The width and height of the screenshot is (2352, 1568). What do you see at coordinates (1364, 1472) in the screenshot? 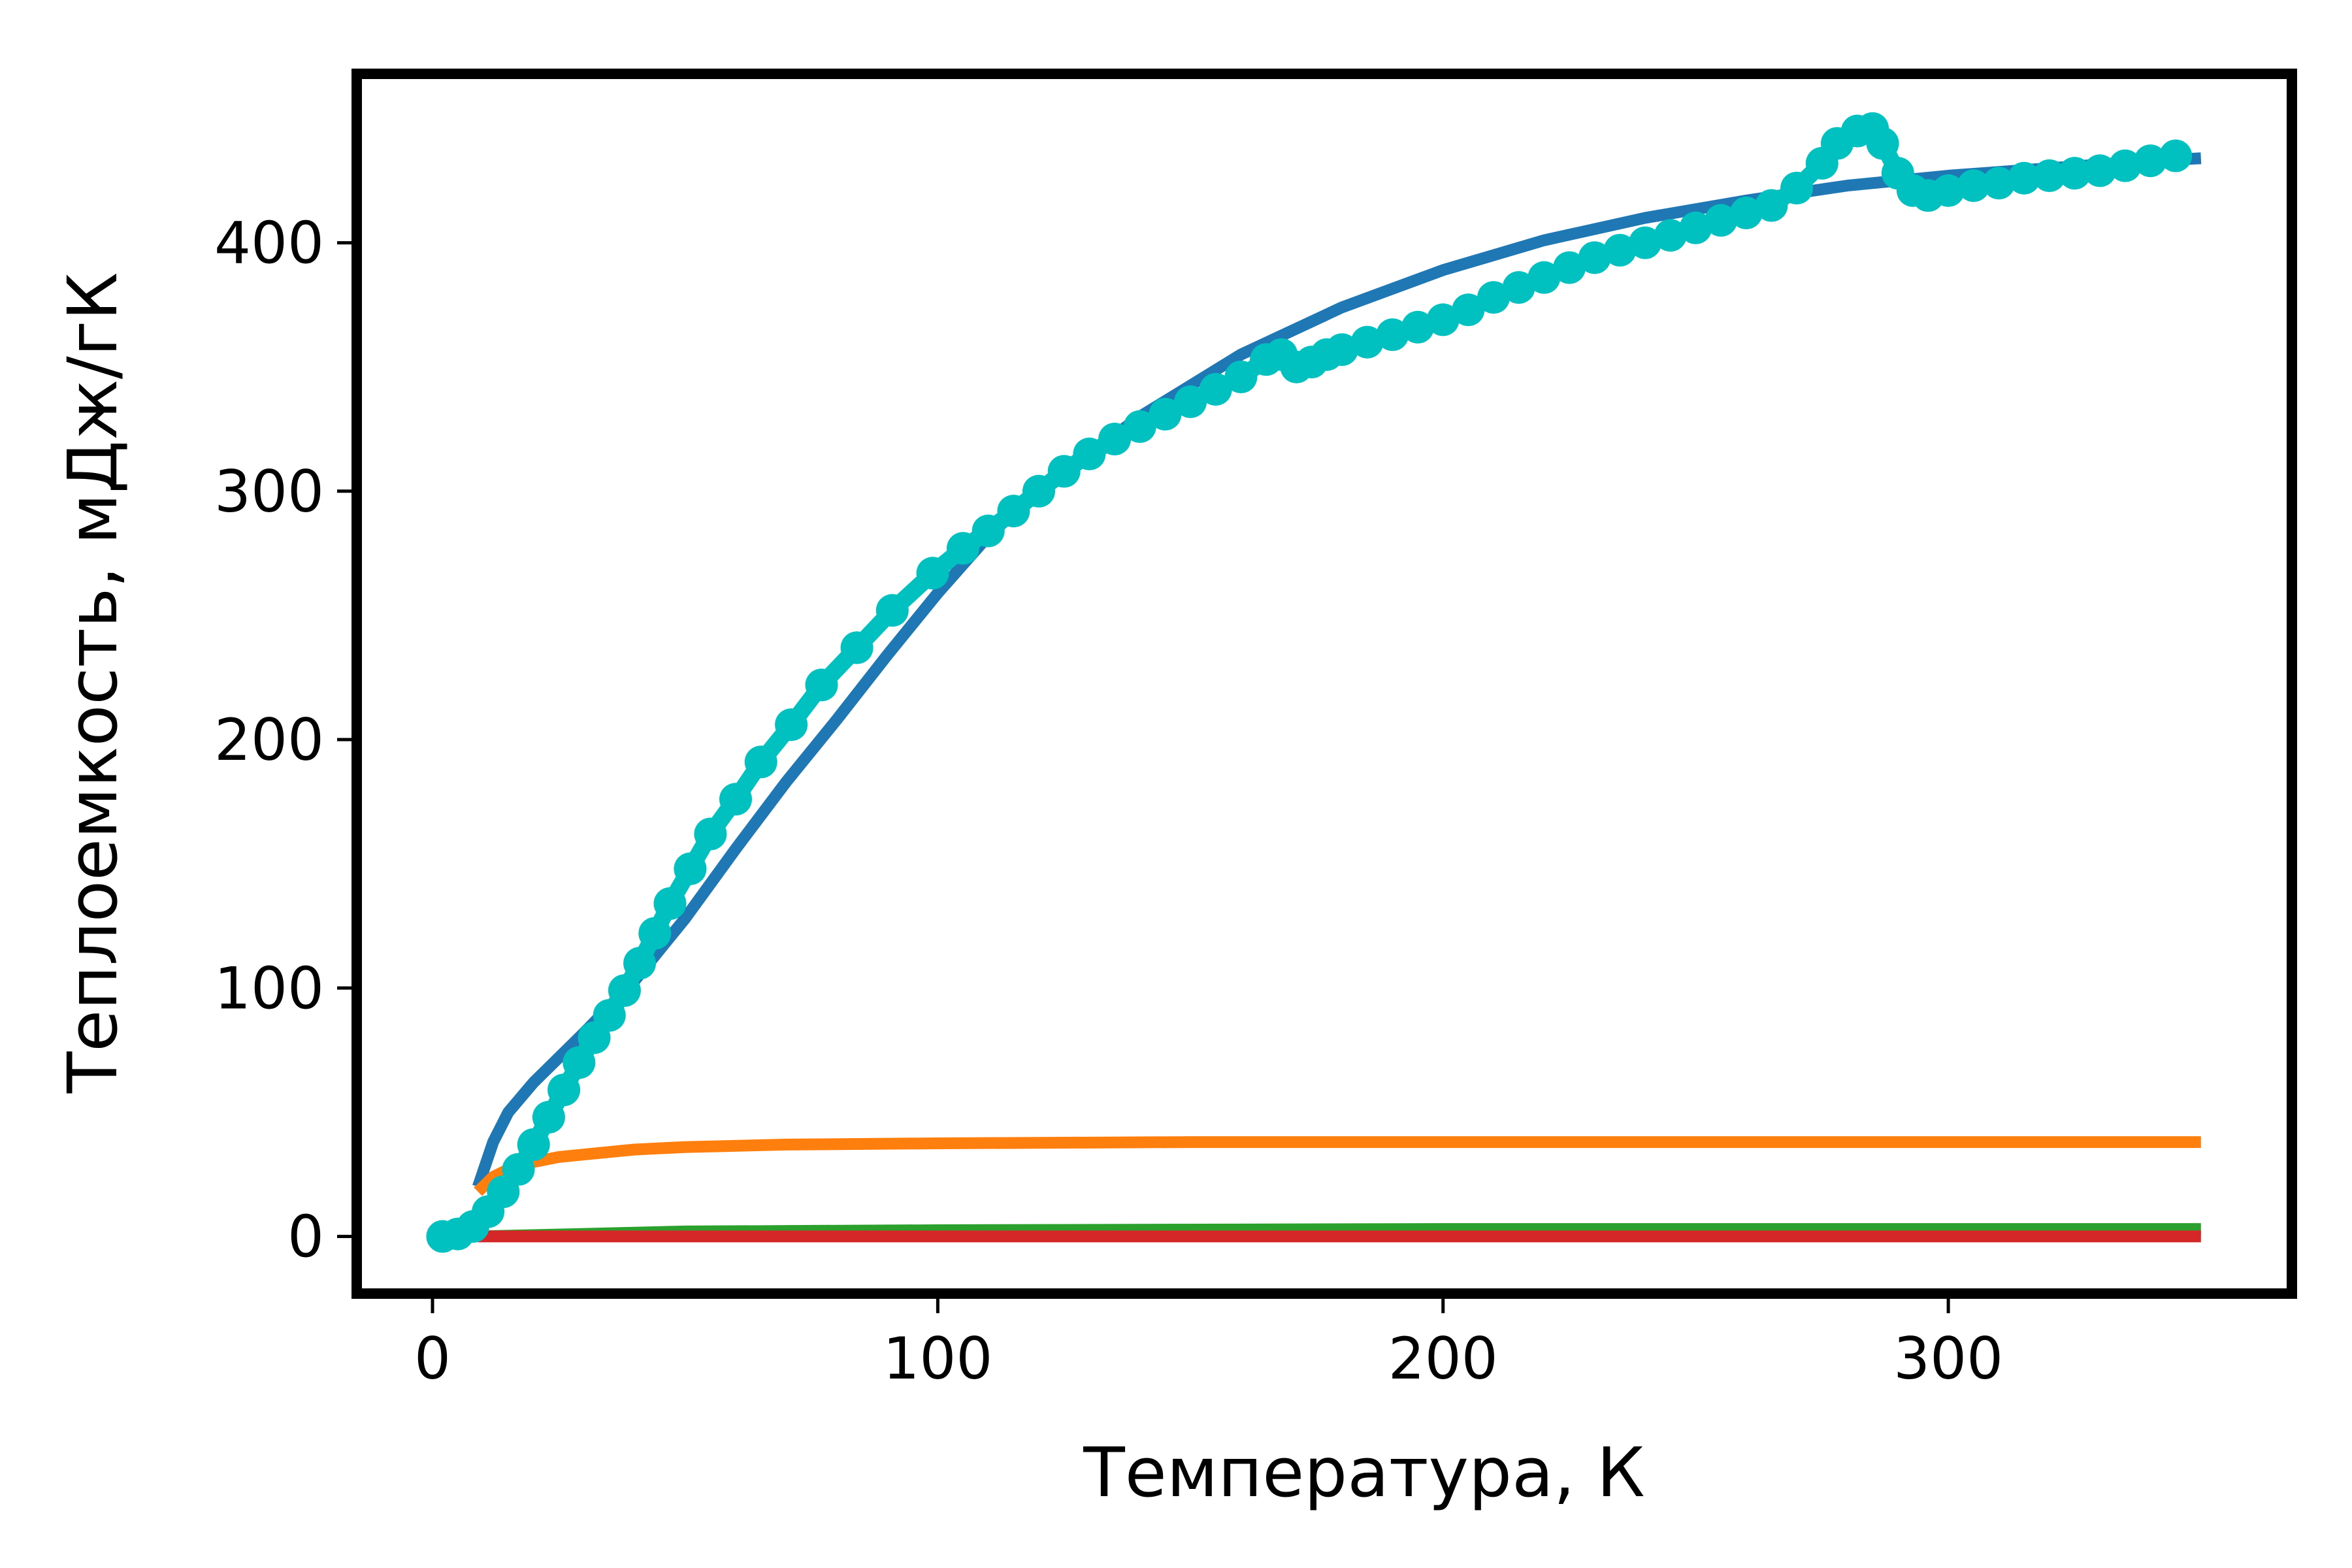
I see `x-axis-label: Температура, К` at bounding box center [1364, 1472].